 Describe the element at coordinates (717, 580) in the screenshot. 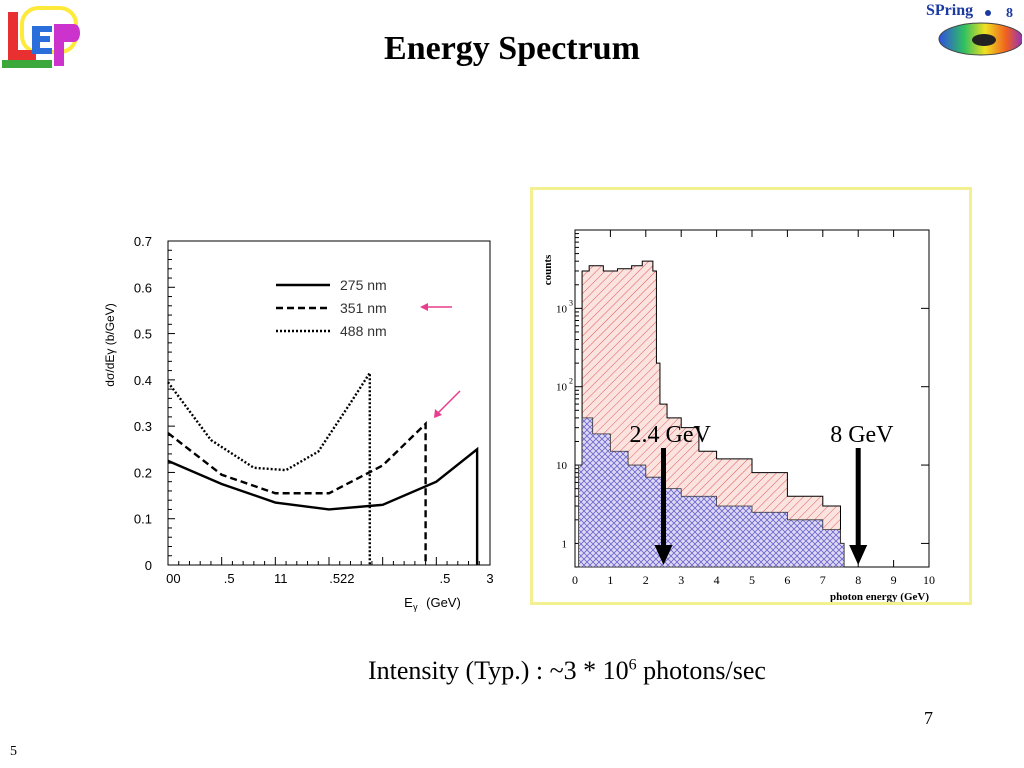

I see `x-tick-label: 4` at that location.